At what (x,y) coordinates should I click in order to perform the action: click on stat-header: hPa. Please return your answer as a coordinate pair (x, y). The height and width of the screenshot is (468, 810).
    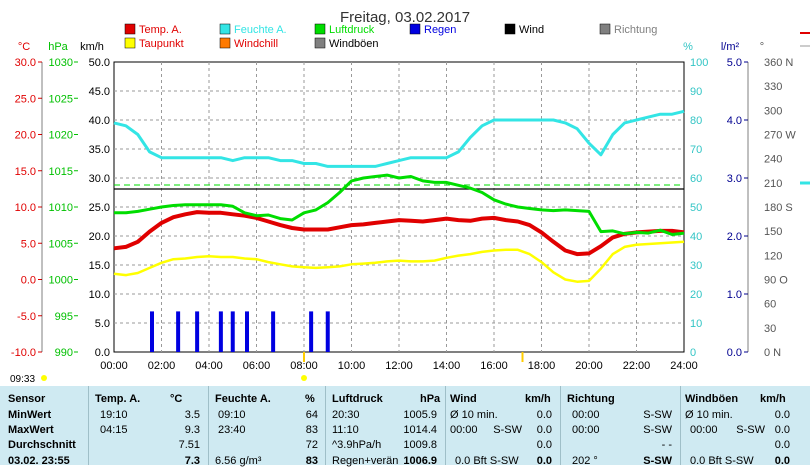
    Looking at the image, I should click on (430, 399).